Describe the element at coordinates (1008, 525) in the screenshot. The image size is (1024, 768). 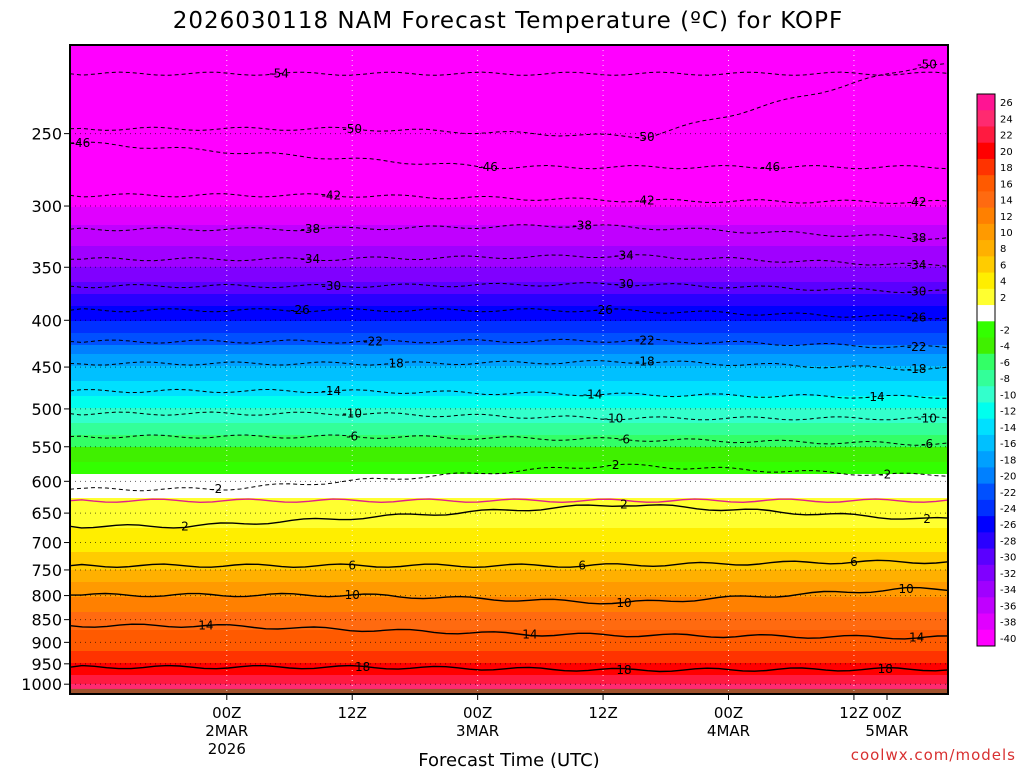
I see `colorbar-label: -26` at that location.